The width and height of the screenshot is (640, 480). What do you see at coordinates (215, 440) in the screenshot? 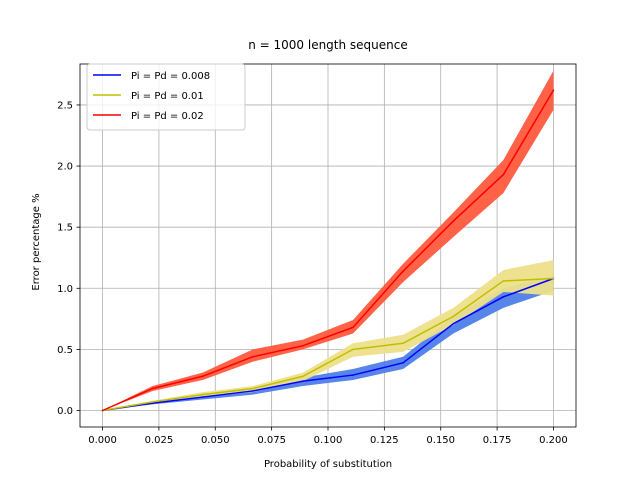
I see `x-tick-label: 0.050` at bounding box center [215, 440].